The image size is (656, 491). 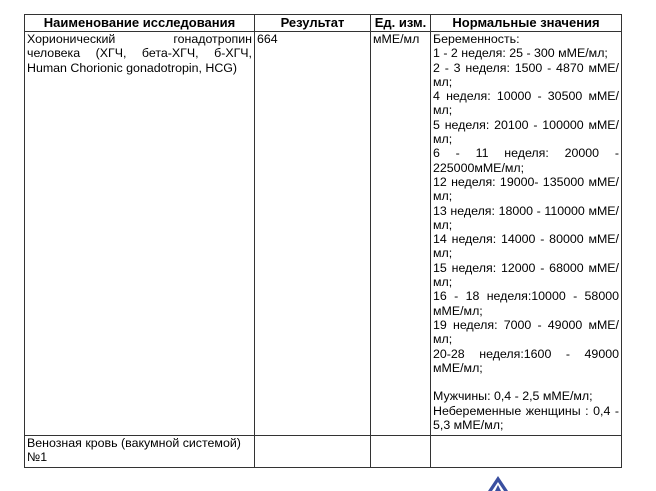 What do you see at coordinates (526, 332) in the screenshot?
I see `pregnancy-norm-entry: 19 неделя: 7000 - 49000 мМЕ/мл;` at bounding box center [526, 332].